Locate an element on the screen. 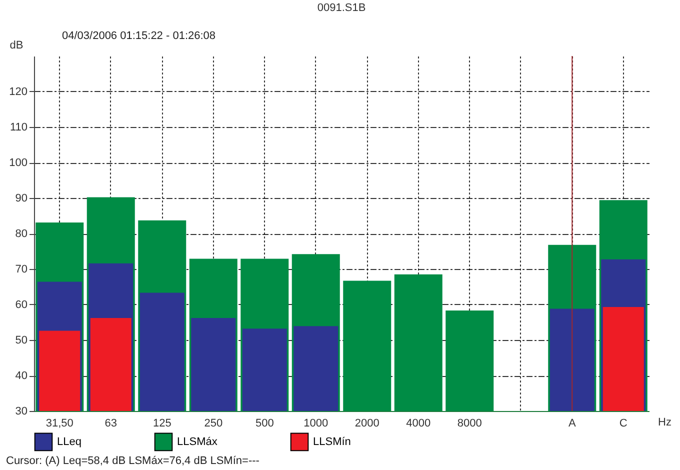 The image size is (680, 470). x-tick-label: 63 is located at coordinates (110, 424).